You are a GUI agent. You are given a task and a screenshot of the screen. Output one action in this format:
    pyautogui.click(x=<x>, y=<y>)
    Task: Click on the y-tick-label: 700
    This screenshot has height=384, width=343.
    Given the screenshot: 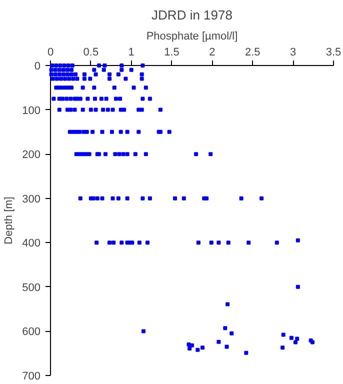 What is the action you would take?
    pyautogui.click(x=31, y=376)
    